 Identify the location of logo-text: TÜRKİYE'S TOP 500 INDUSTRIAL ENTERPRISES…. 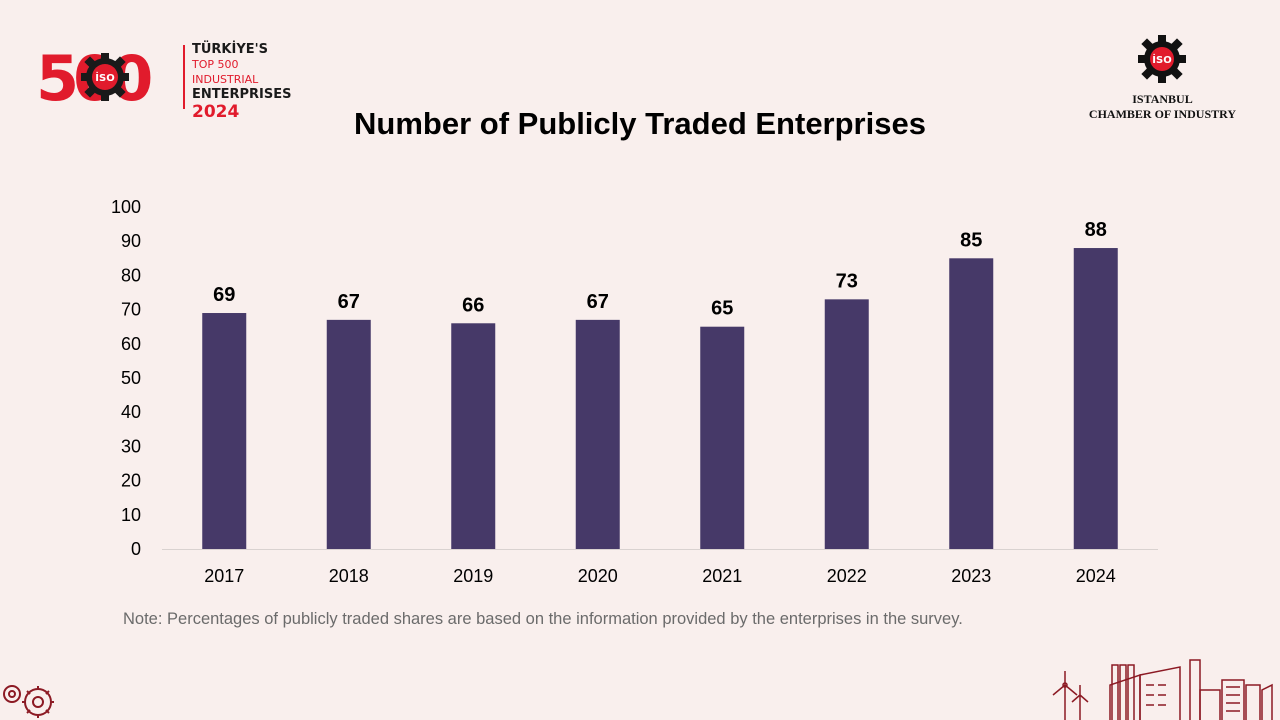
(244, 82).